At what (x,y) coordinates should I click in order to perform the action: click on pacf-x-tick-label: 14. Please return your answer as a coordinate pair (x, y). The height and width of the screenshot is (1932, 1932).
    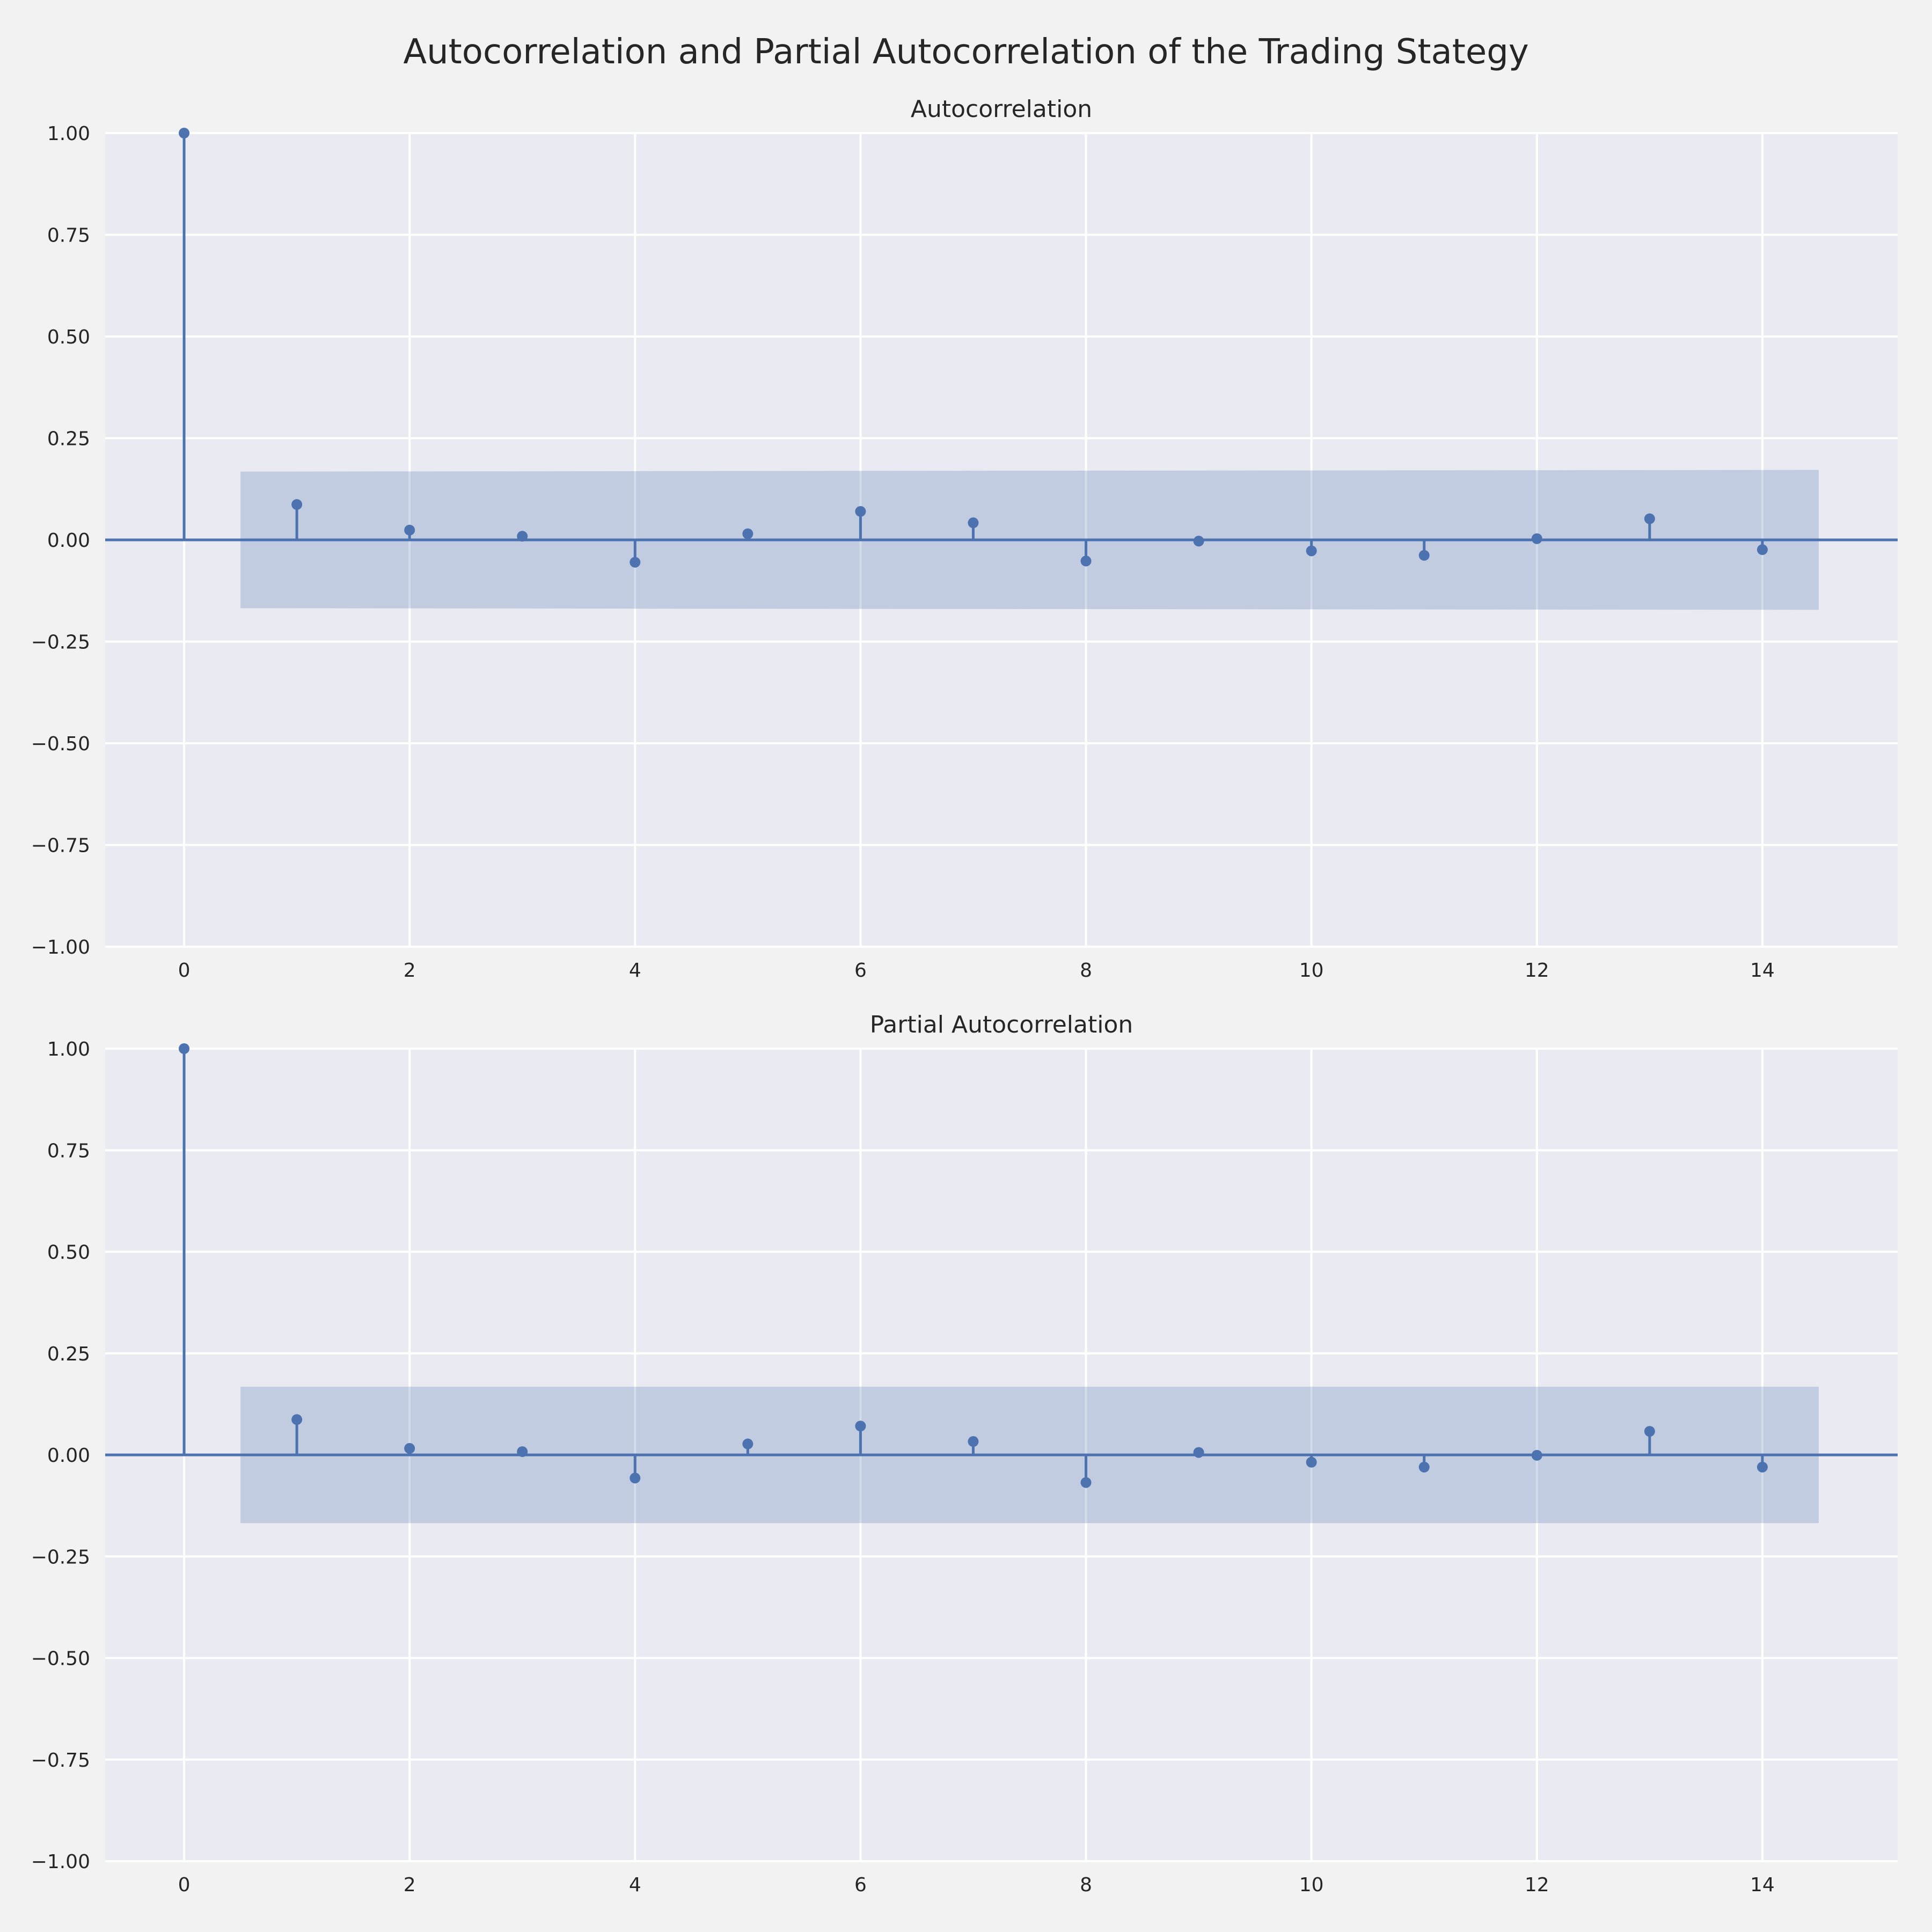
    Looking at the image, I should click on (1762, 1885).